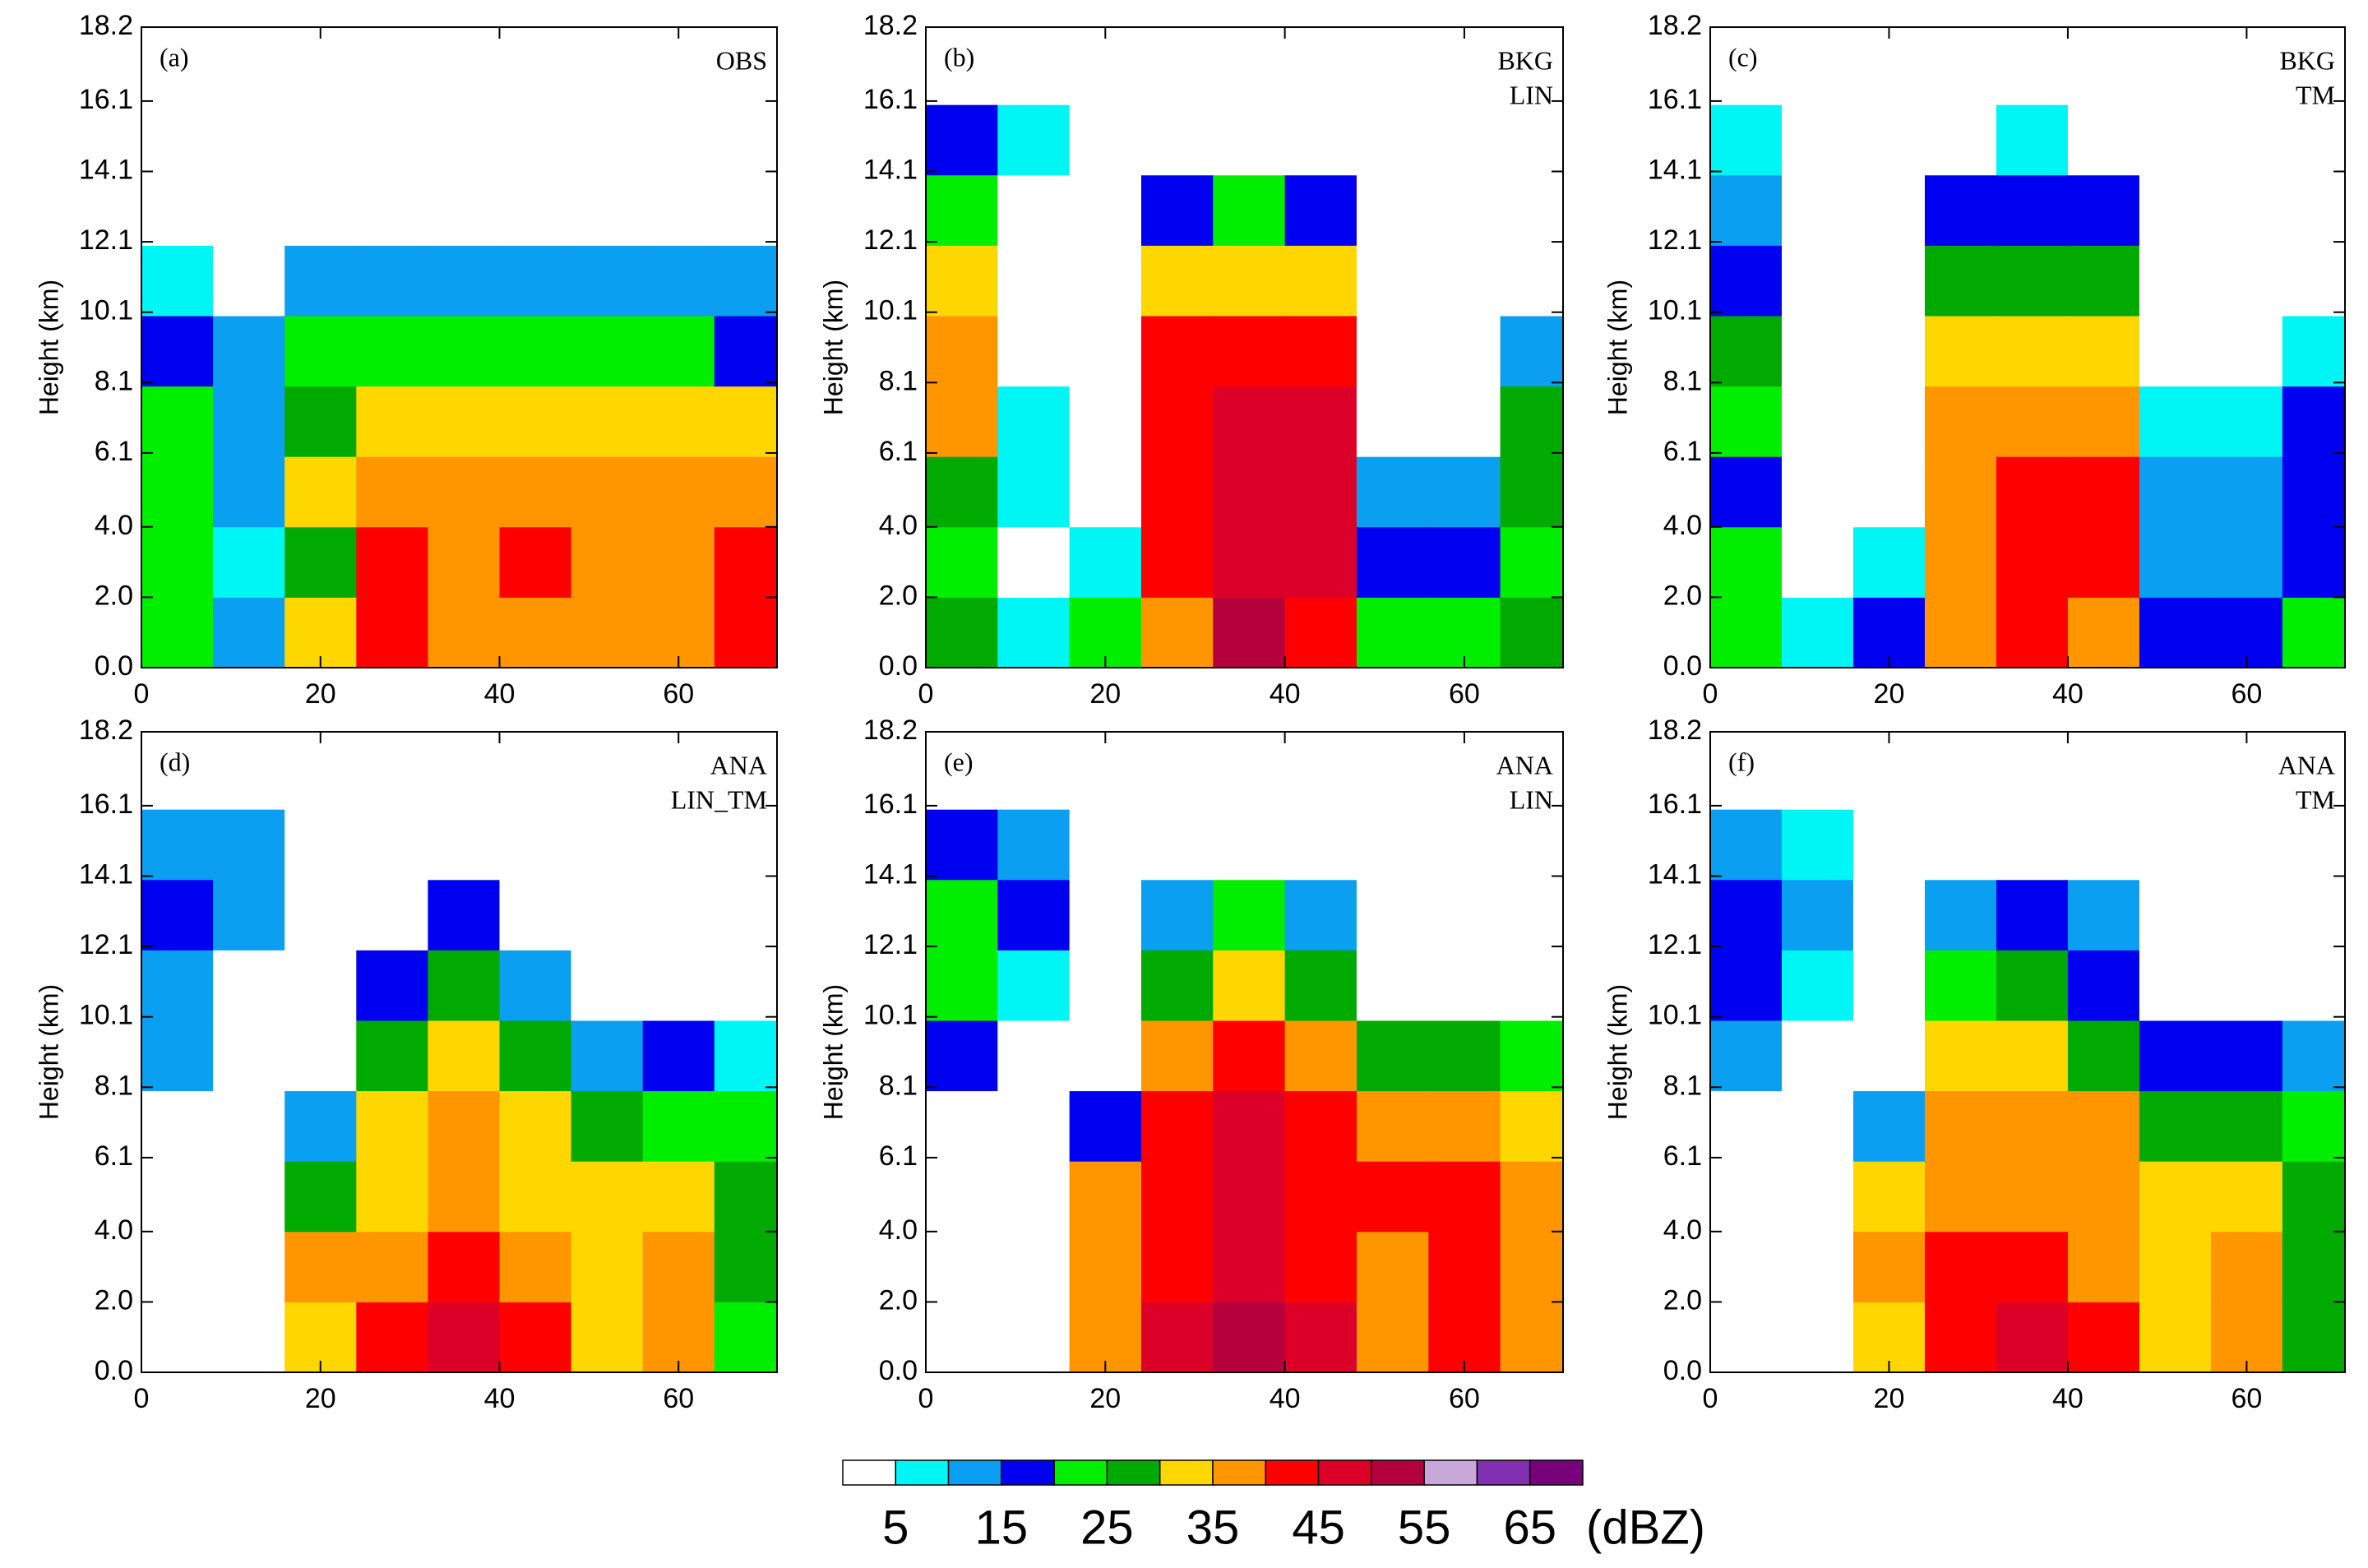 The image size is (2368, 1568). What do you see at coordinates (1531, 94) in the screenshot?
I see `annotation: LIN` at bounding box center [1531, 94].